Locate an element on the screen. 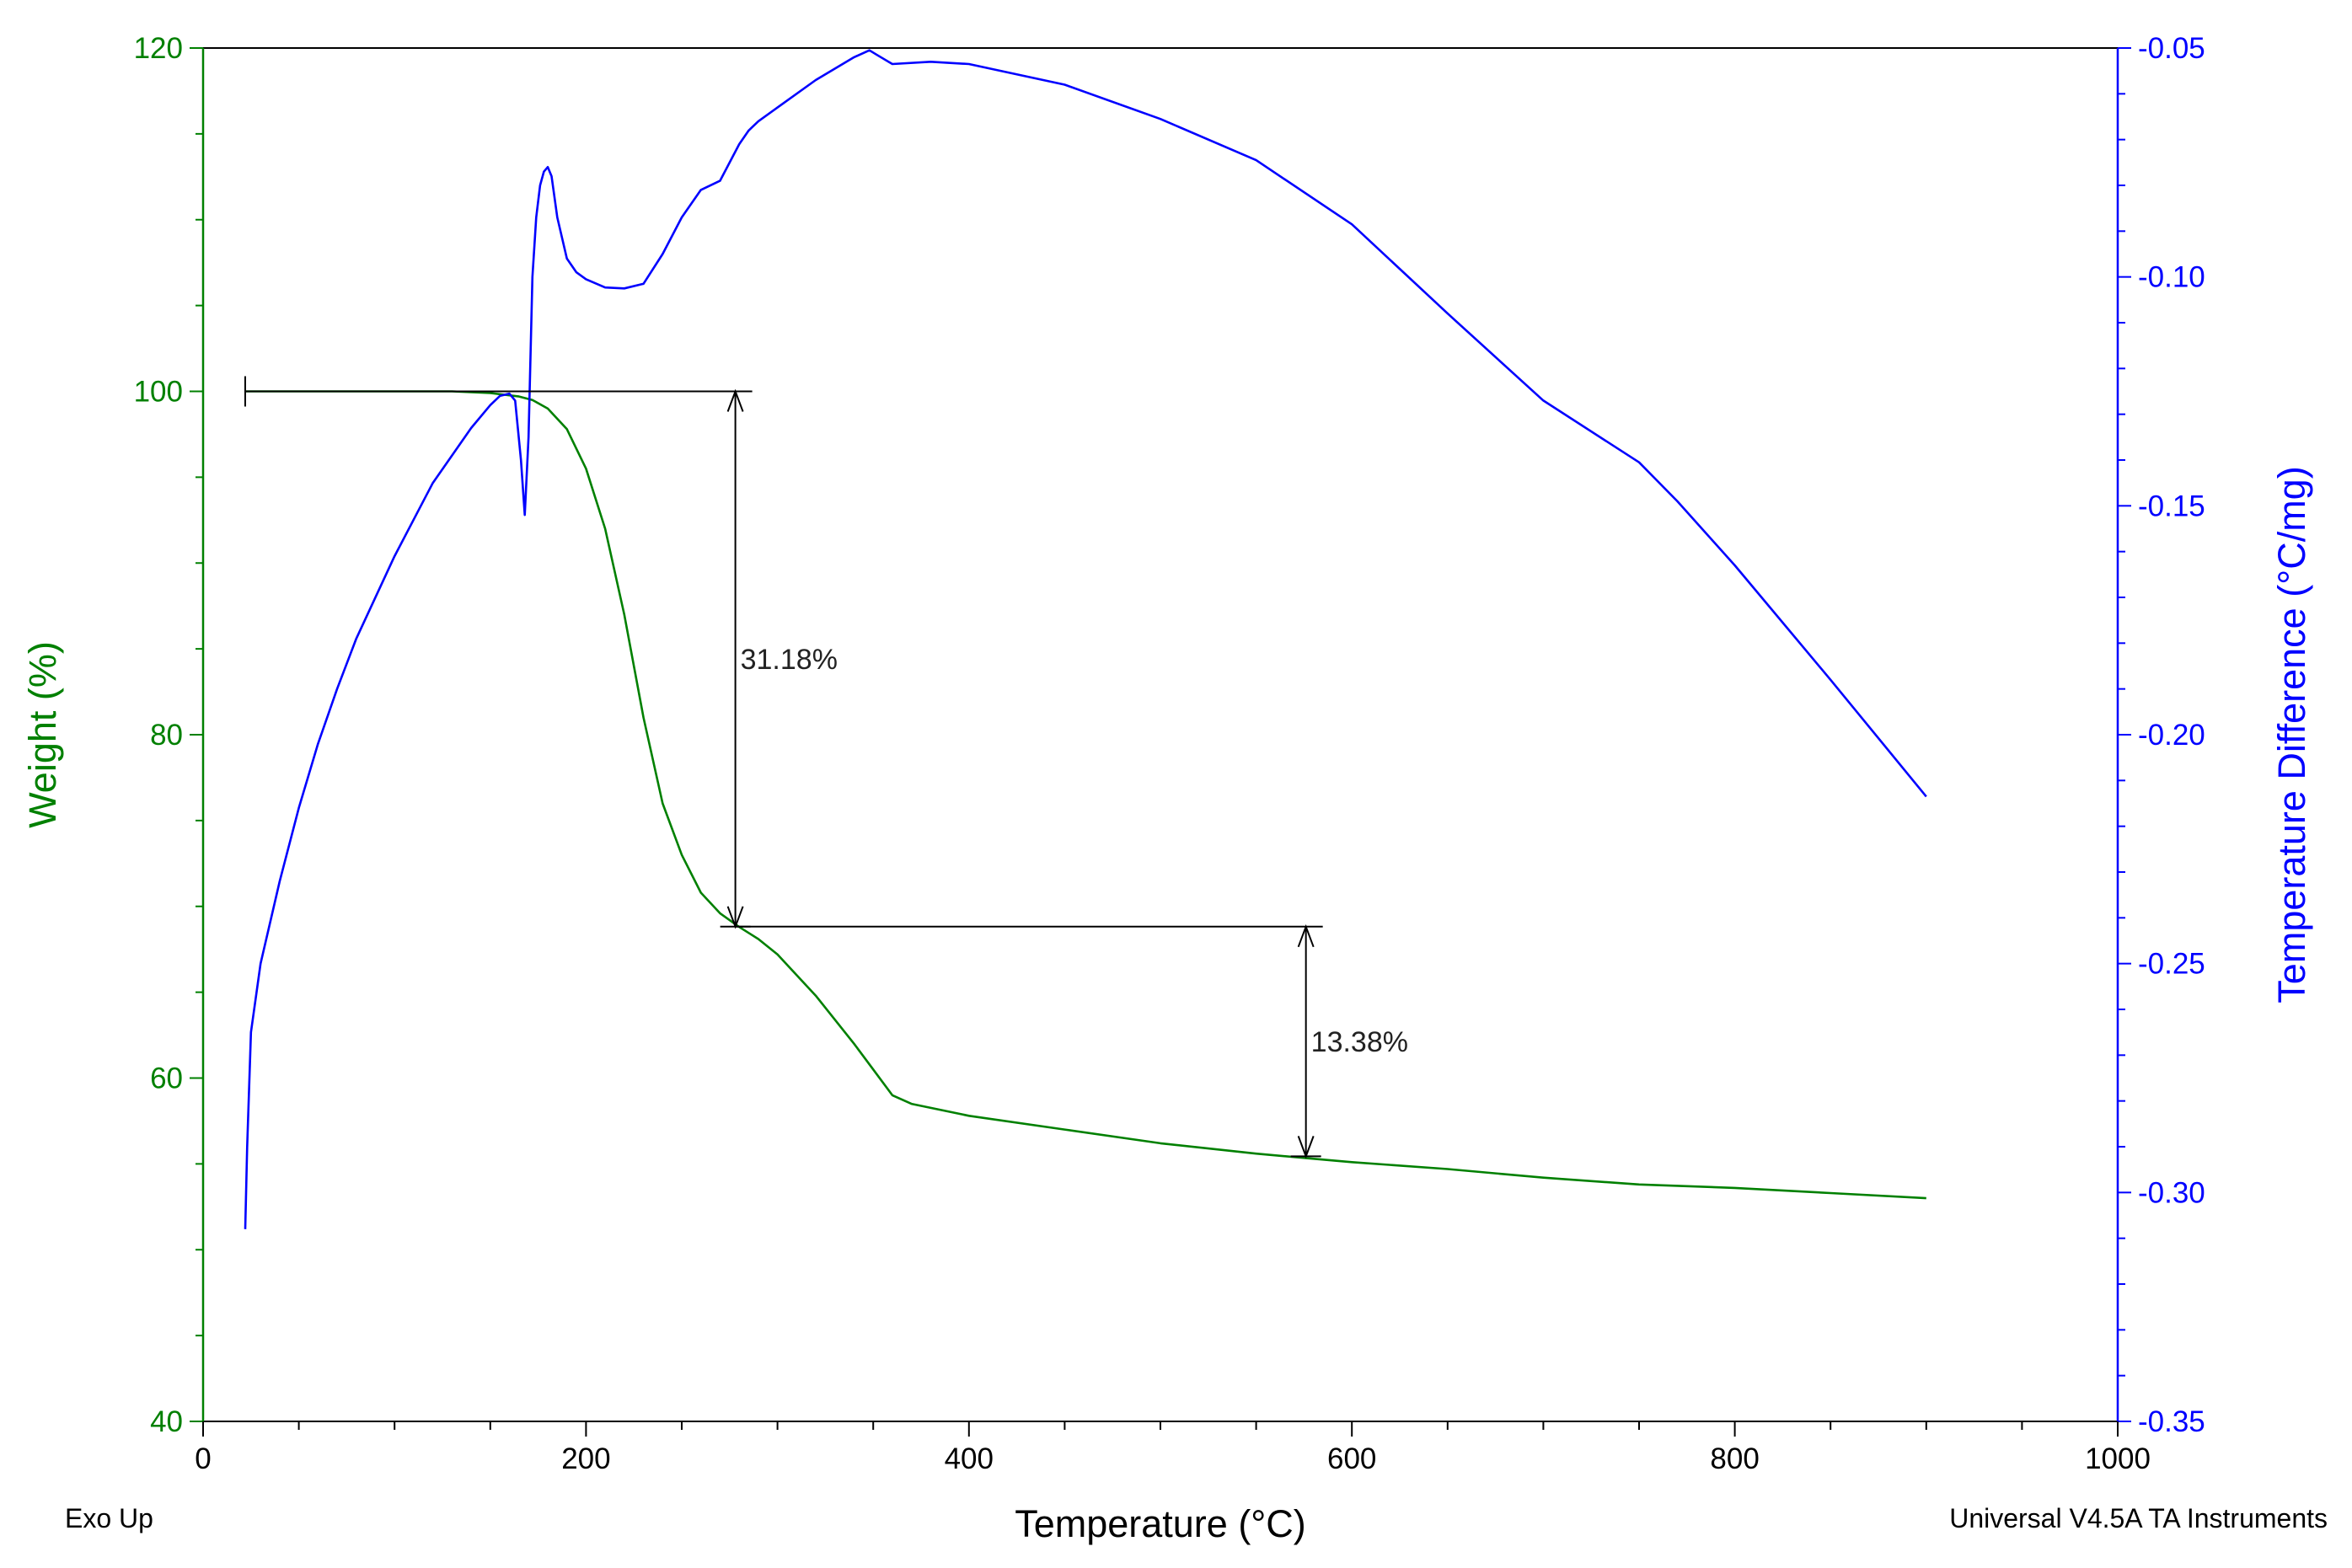 Image resolution: width=2352 pixels, height=1568 pixels. left-y-axis-title: Weight (%) is located at coordinates (42, 734).